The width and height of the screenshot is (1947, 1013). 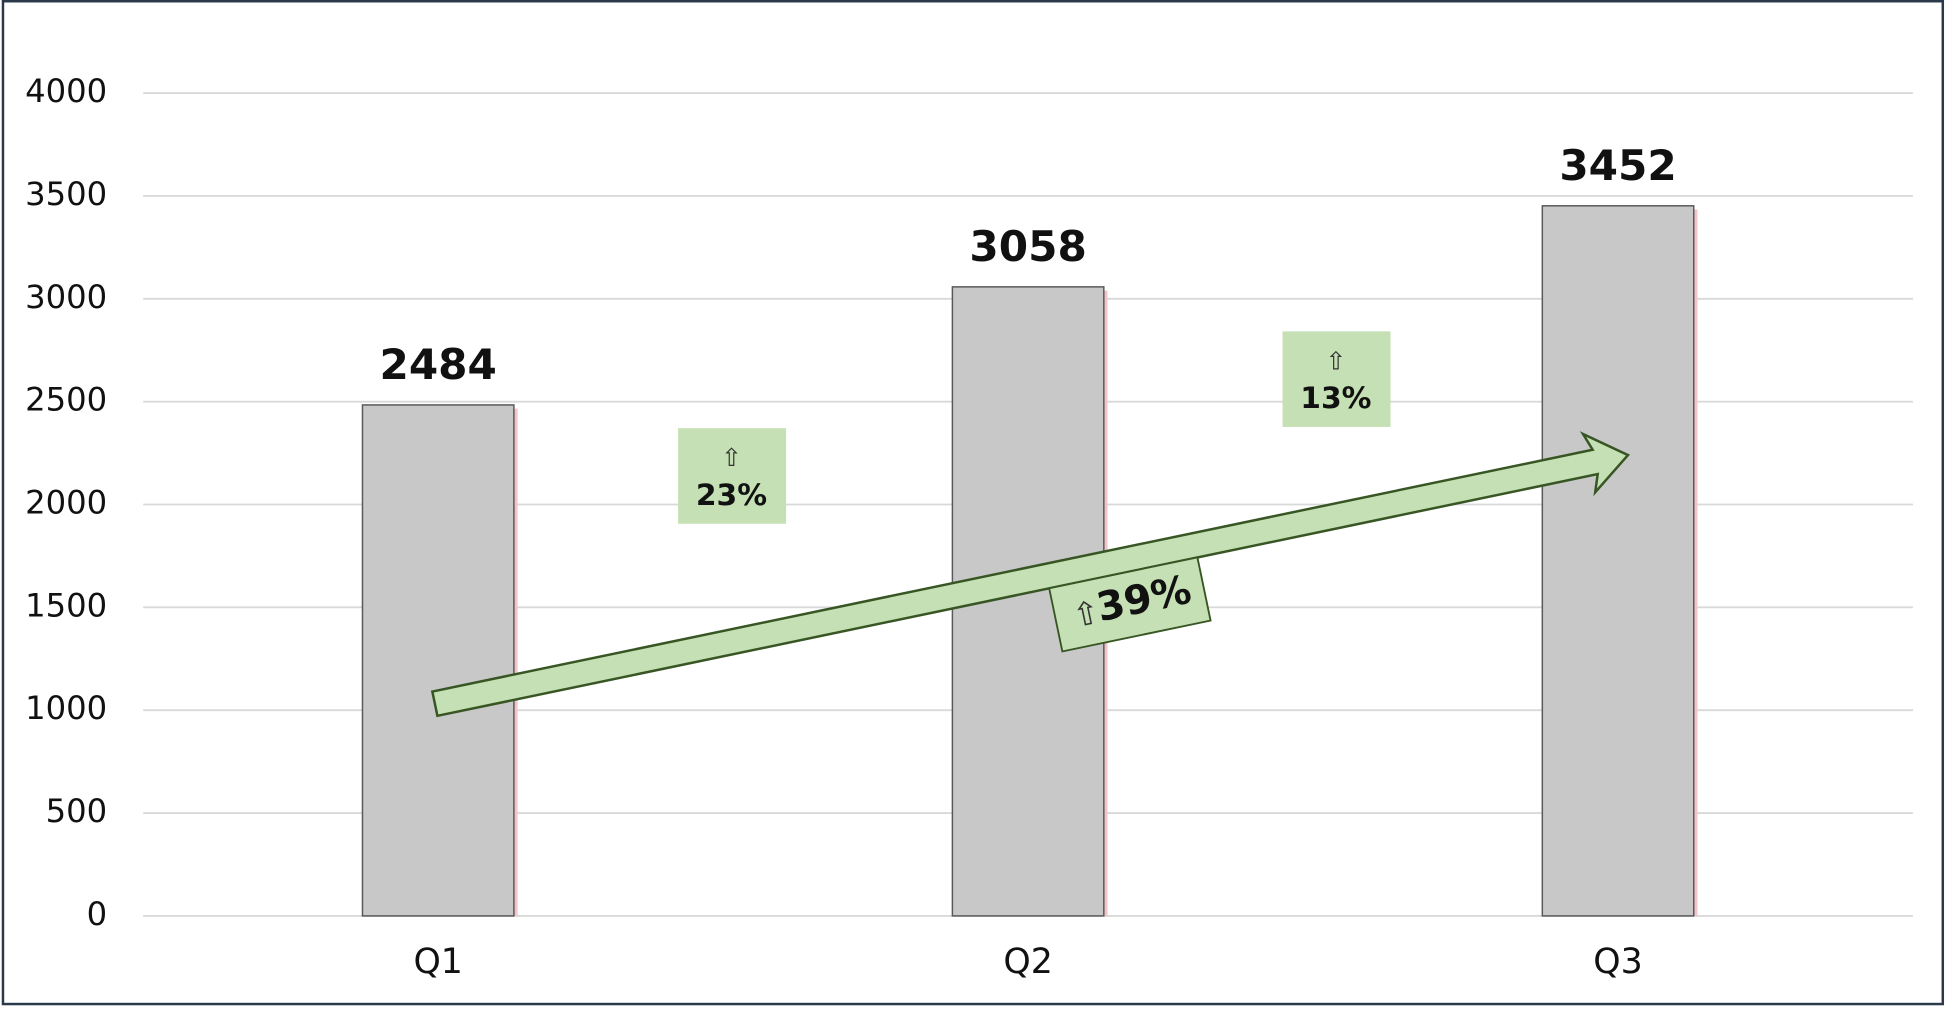 I want to click on y-tick-label: 2500, so click(x=66, y=400).